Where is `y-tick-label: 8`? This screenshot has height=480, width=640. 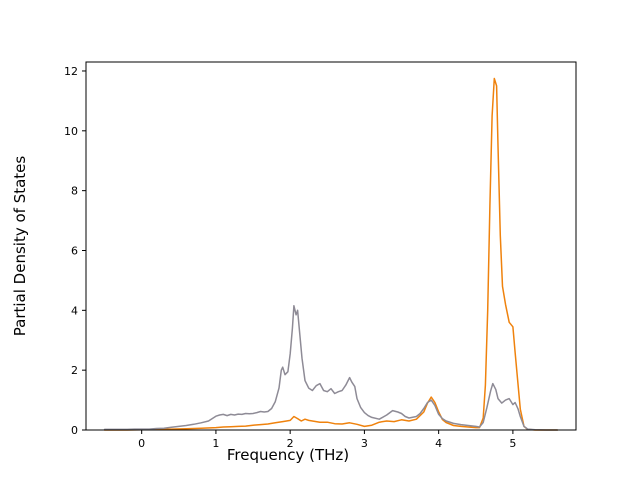
y-tick-label: 8 is located at coordinates (74, 191).